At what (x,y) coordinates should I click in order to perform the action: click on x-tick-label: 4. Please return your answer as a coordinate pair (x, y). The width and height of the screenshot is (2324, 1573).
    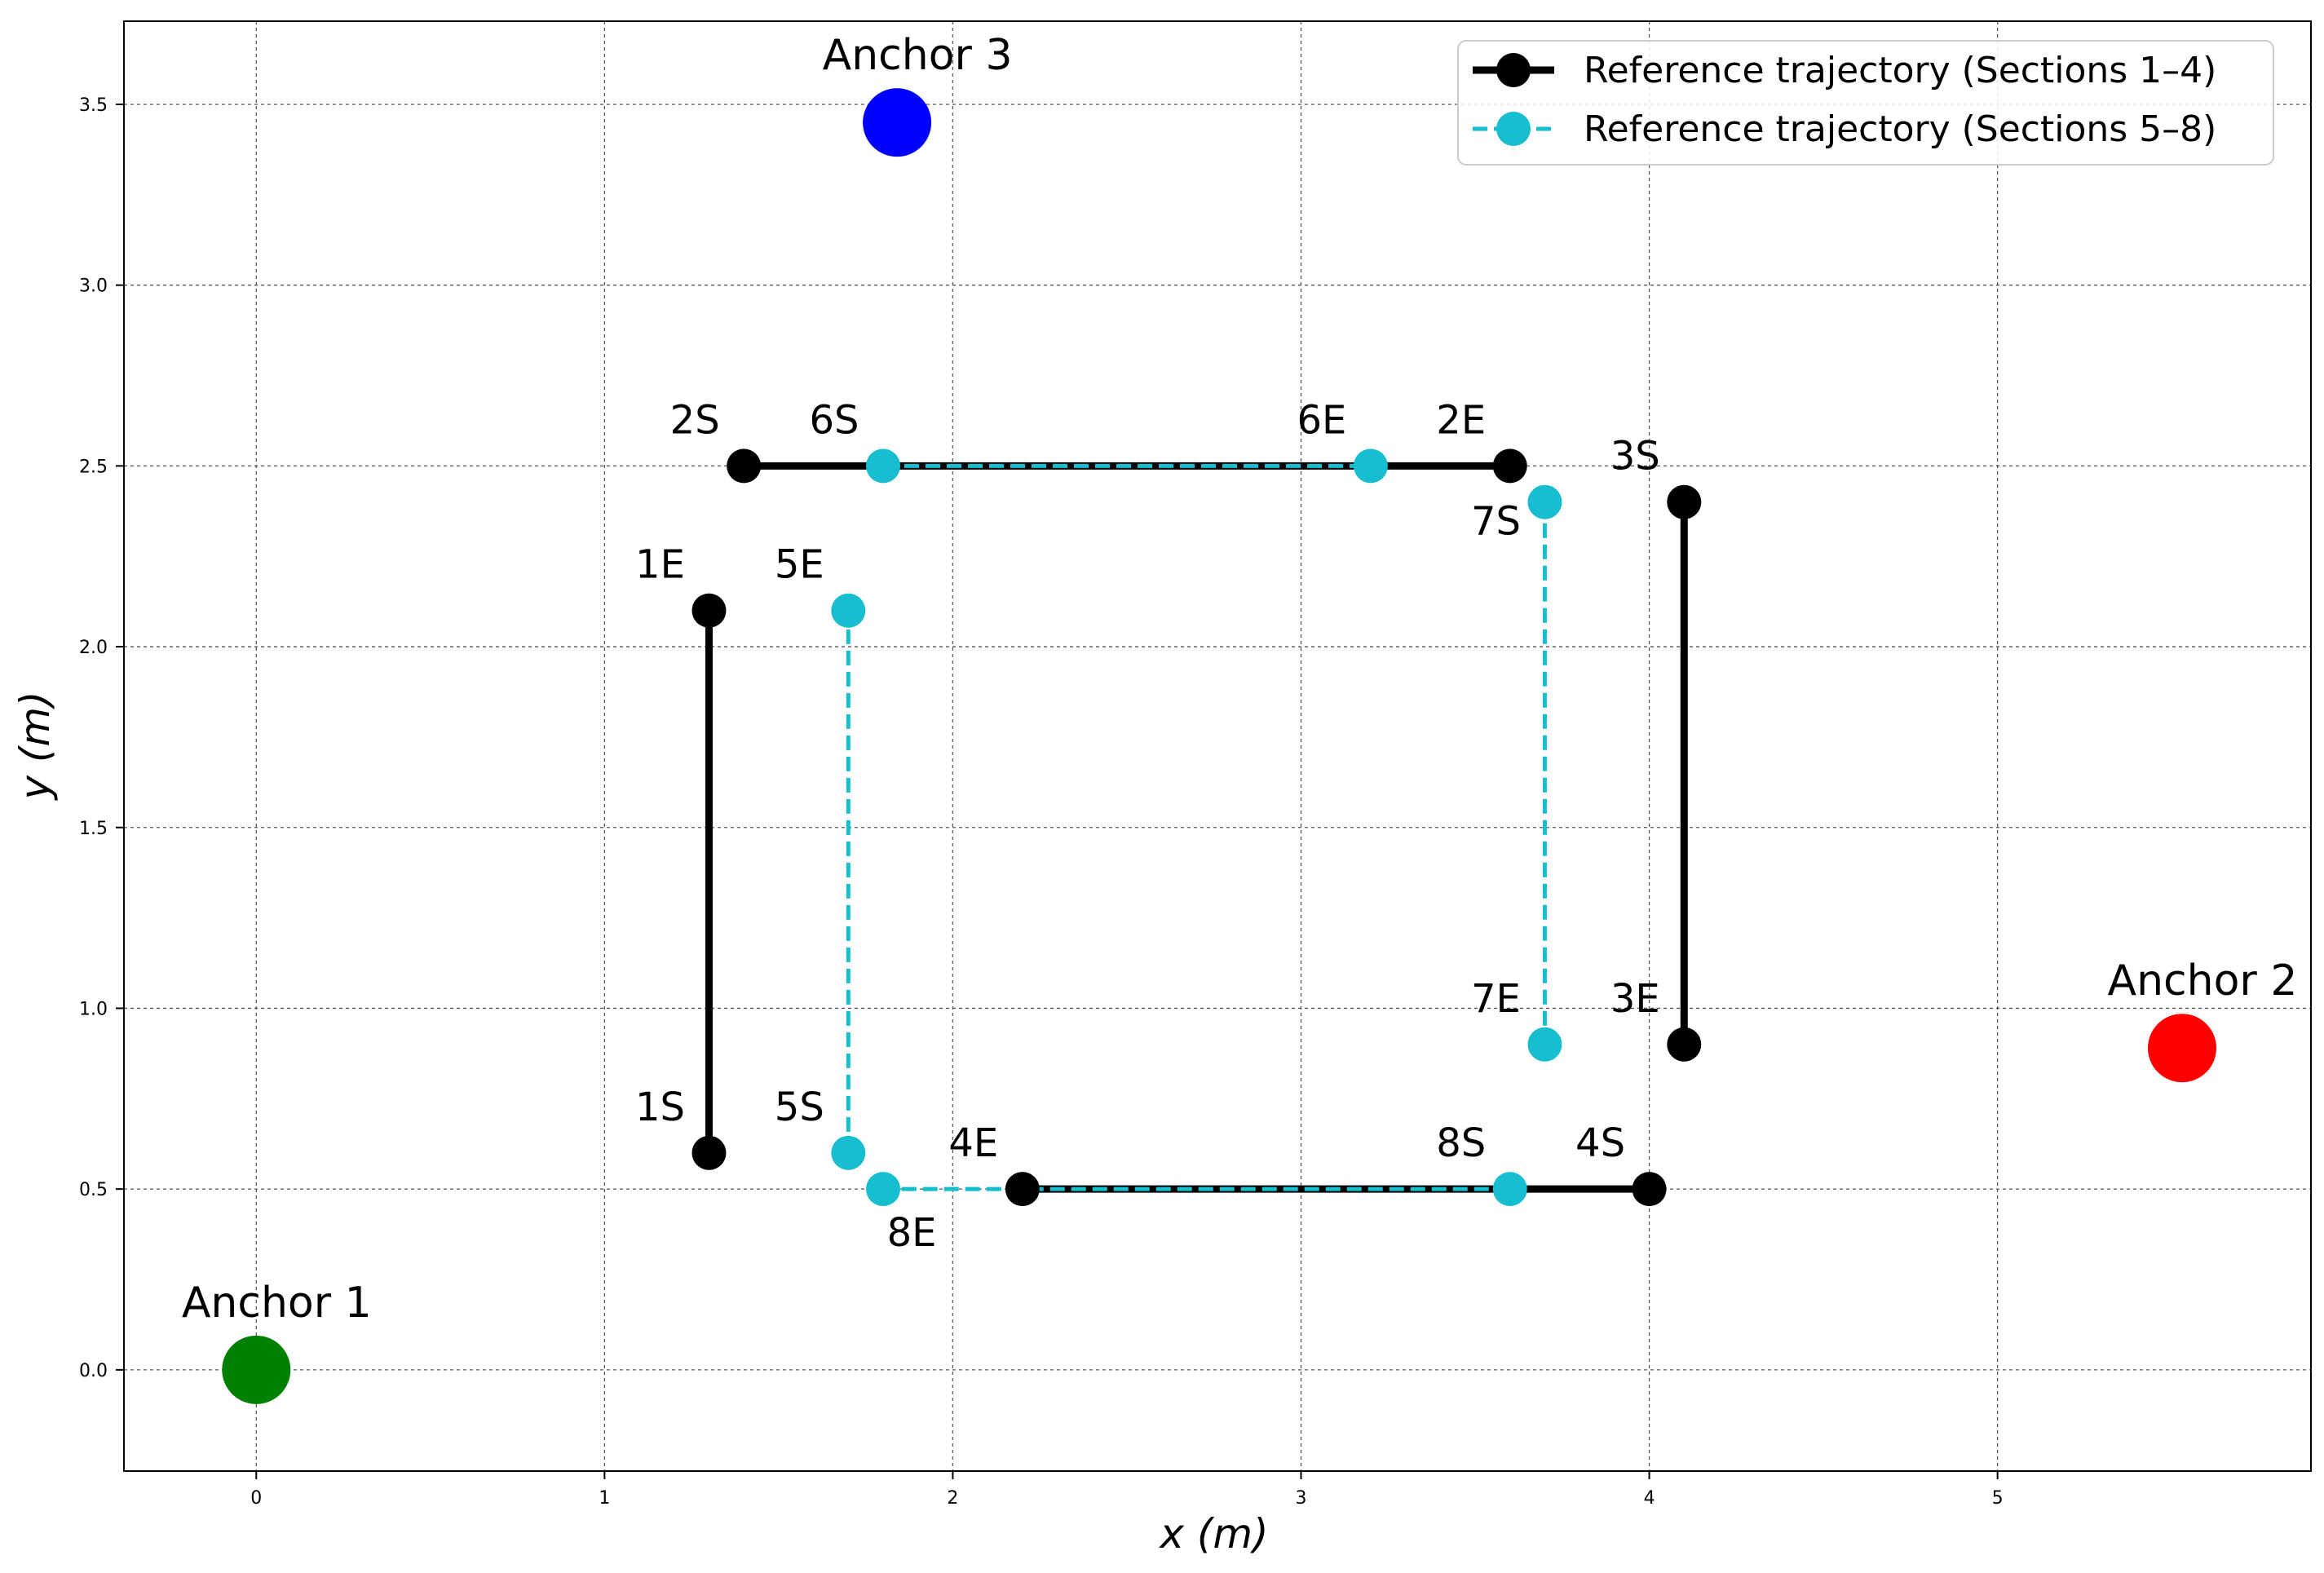
    Looking at the image, I should click on (1649, 1498).